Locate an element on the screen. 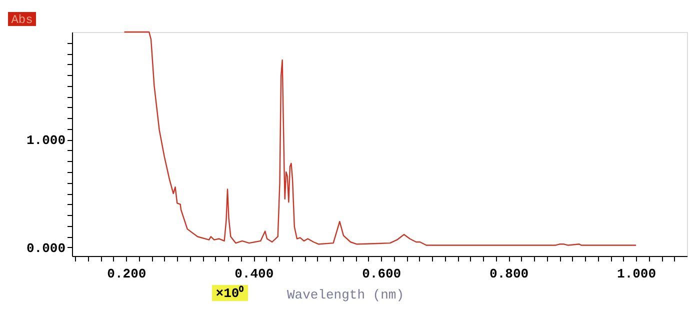 This screenshot has width=700, height=323. x-tick-label: 0.800 is located at coordinates (509, 274).